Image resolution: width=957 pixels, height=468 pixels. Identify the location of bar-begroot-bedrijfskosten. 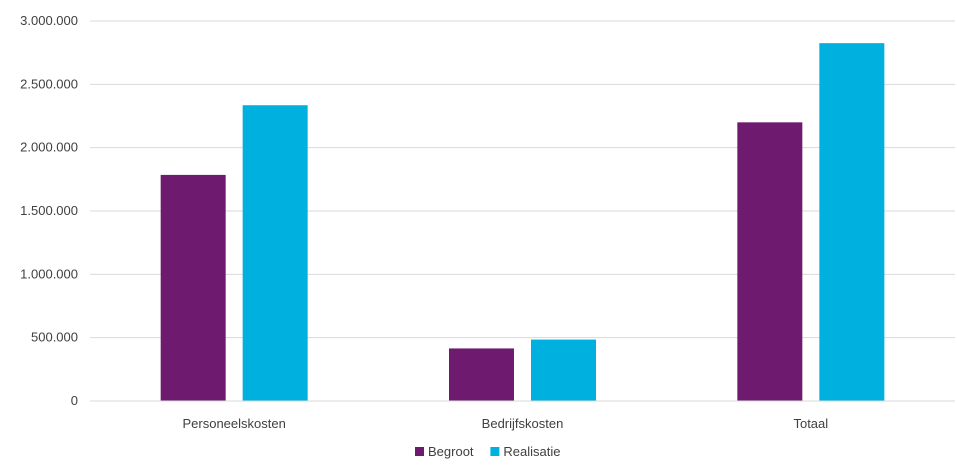
(481, 374).